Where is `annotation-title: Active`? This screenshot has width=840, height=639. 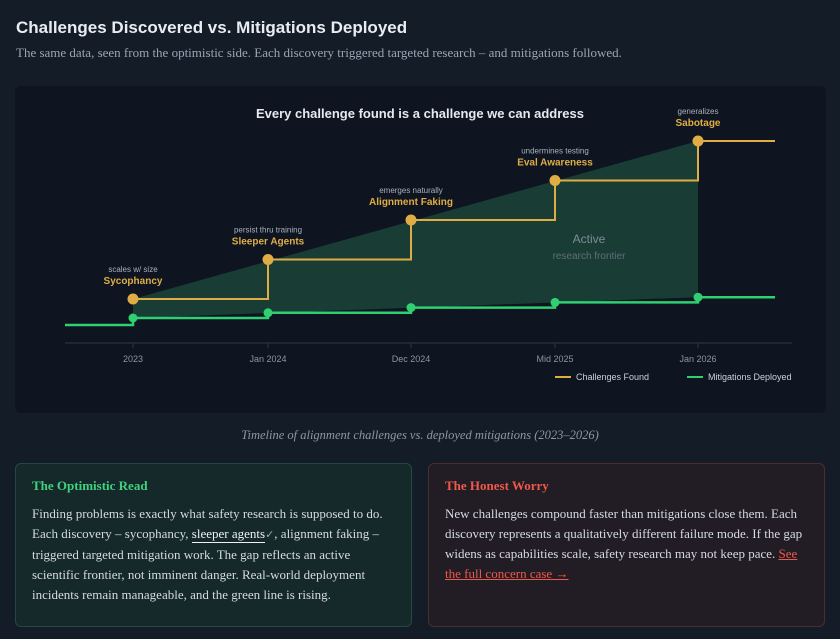
annotation-title: Active is located at coordinates (589, 239).